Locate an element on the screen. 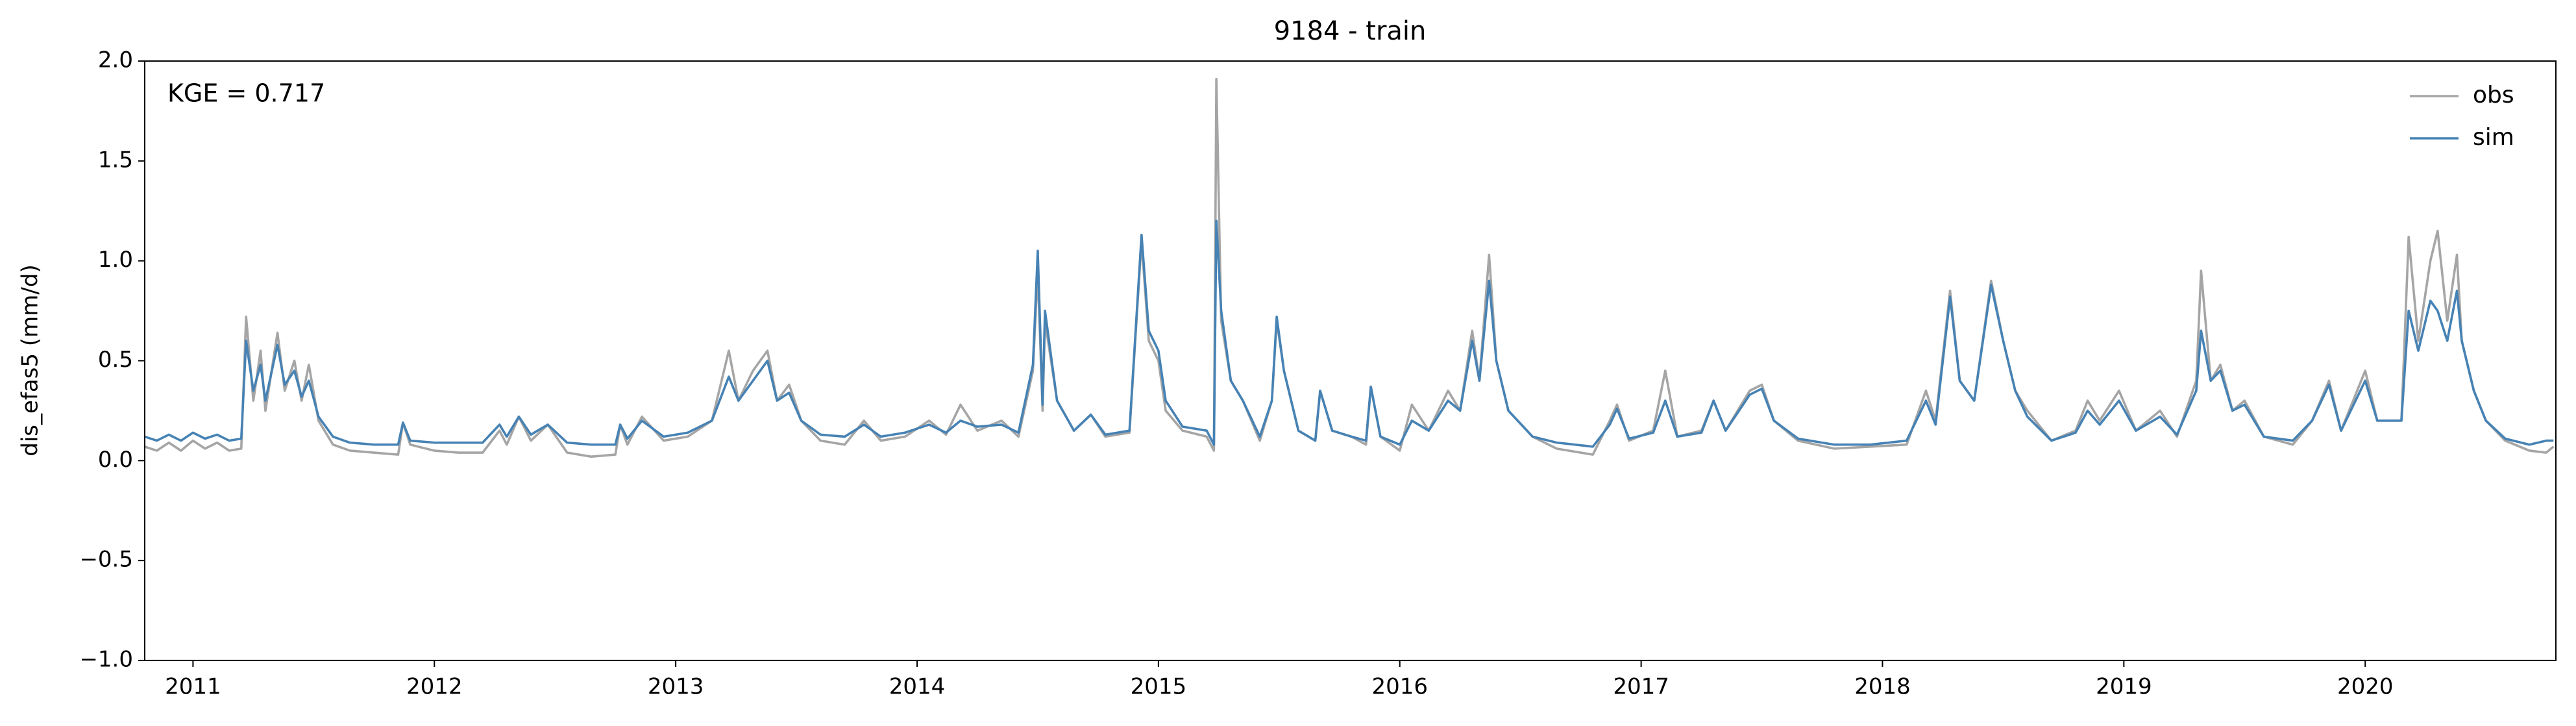 The width and height of the screenshot is (2576, 726). annotation: KGE = 0.717 is located at coordinates (246, 93).